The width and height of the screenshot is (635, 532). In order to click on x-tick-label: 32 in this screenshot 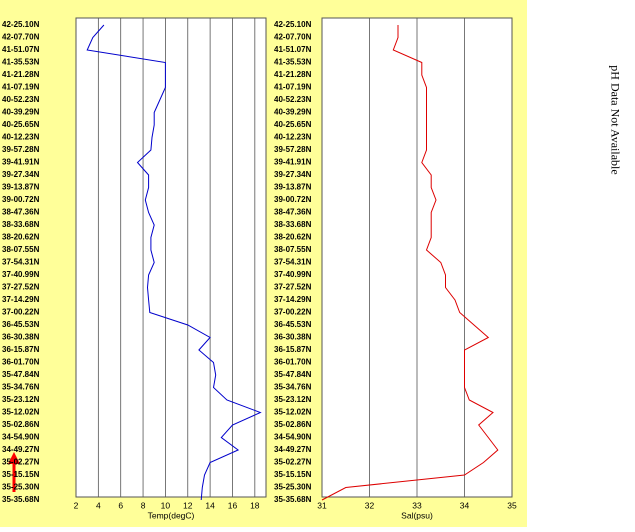, I will do `click(370, 505)`.